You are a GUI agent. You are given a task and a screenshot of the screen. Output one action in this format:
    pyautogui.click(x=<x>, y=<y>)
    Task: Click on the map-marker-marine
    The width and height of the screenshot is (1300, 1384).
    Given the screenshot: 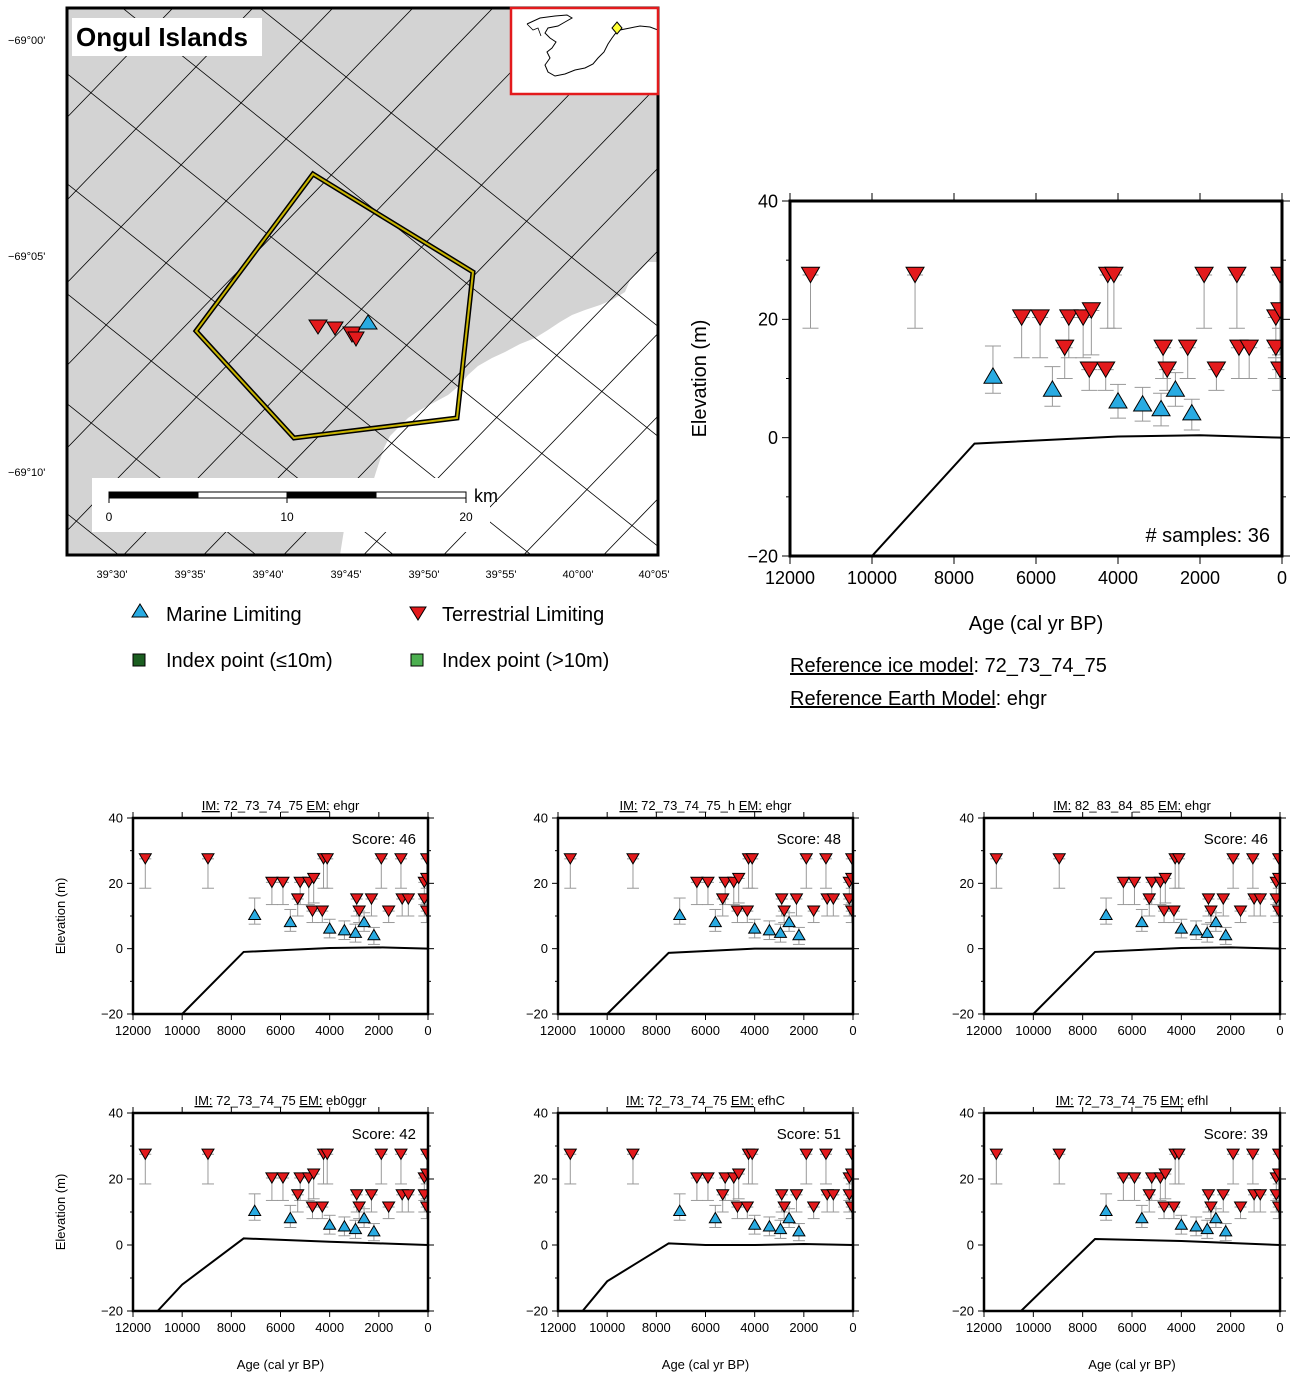 What is the action you would take?
    pyautogui.click(x=368, y=322)
    